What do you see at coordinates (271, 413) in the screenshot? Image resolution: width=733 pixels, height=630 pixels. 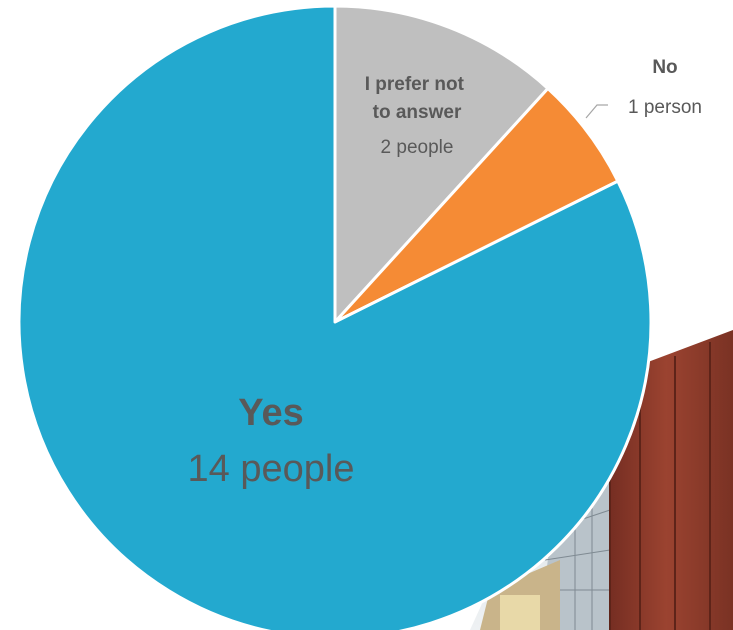 I see `slice-label-yes: Yes` at bounding box center [271, 413].